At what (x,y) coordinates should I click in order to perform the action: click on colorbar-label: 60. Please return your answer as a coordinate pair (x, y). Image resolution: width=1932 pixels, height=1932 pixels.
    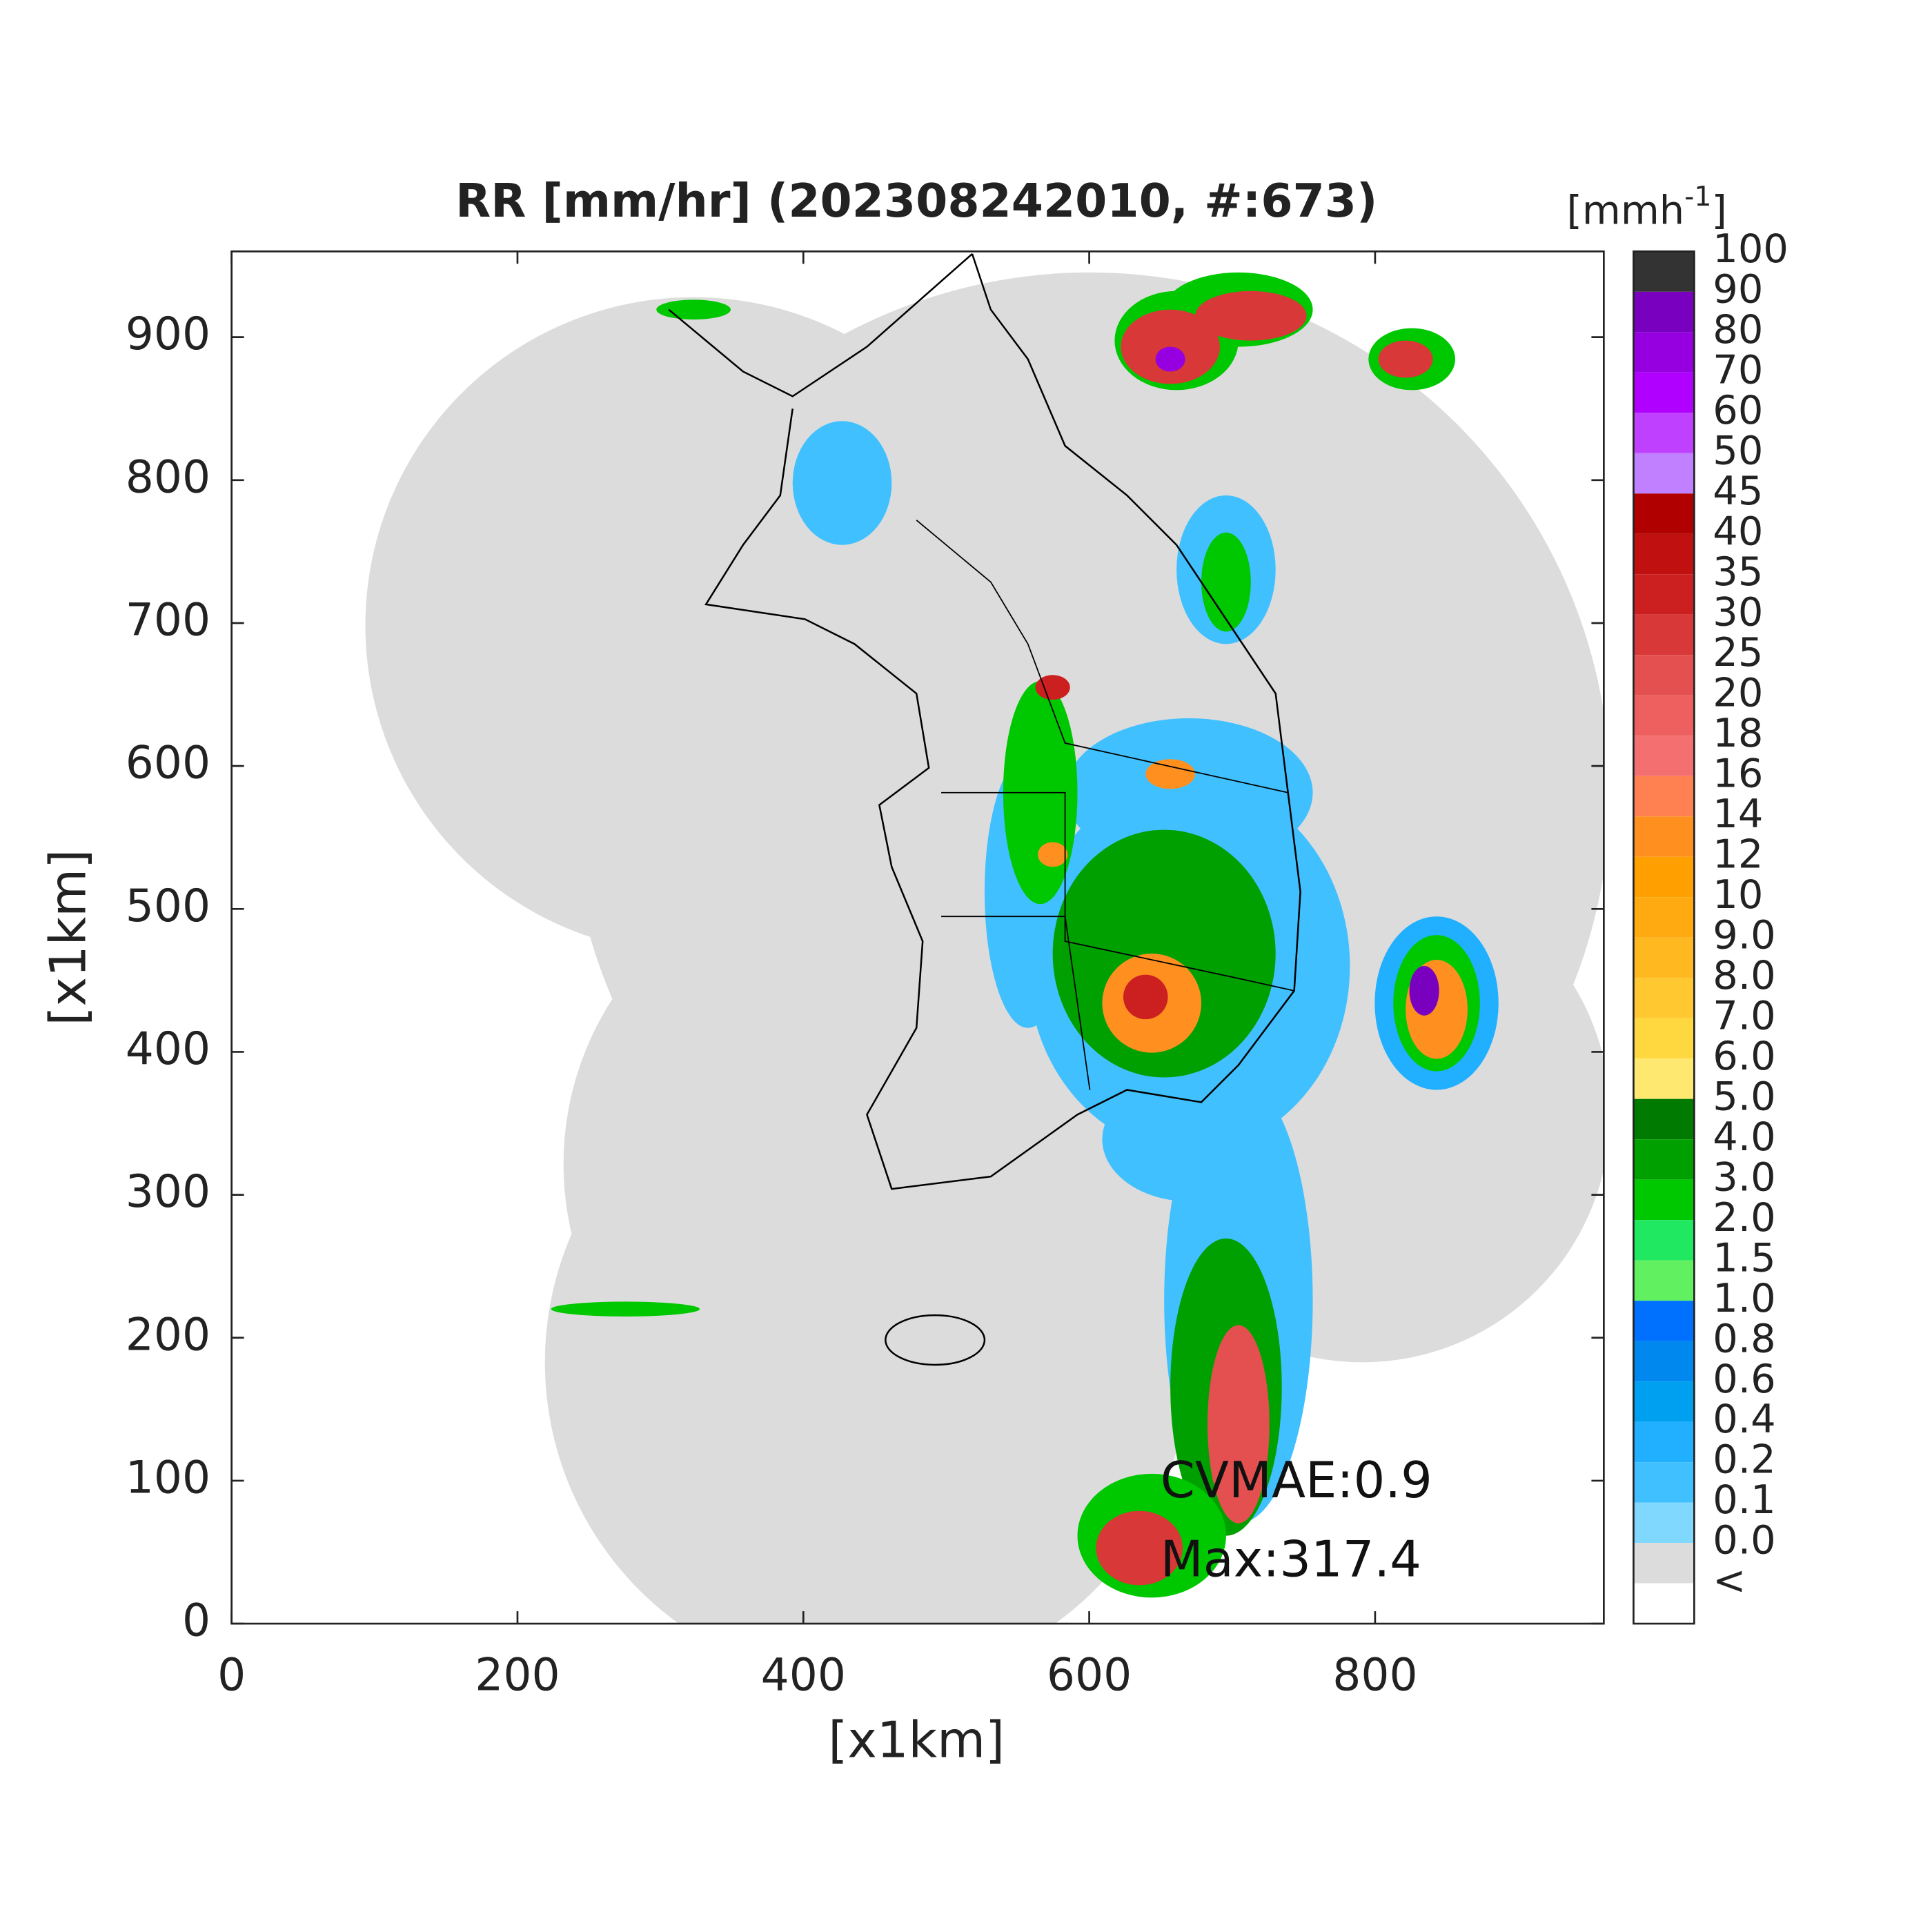
    Looking at the image, I should click on (1738, 410).